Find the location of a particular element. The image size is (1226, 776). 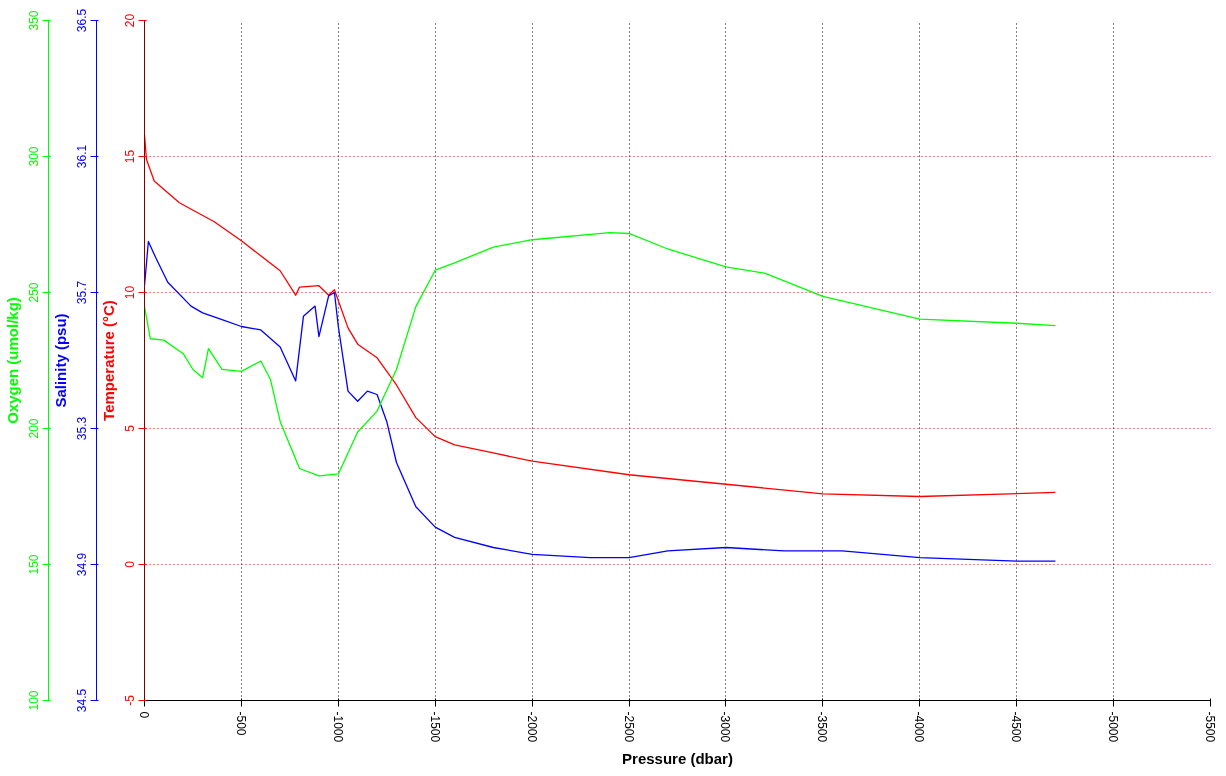

x-tick-label: -3500 is located at coordinates (822, 727).